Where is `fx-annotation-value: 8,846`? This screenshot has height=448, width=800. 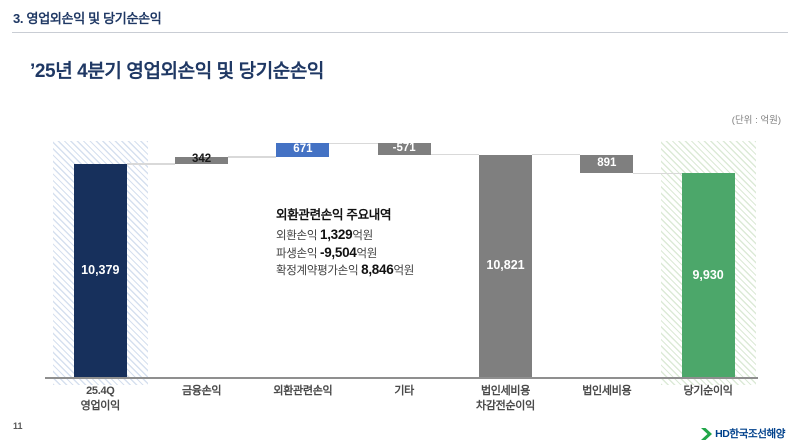
fx-annotation-value: 8,846 is located at coordinates (377, 269).